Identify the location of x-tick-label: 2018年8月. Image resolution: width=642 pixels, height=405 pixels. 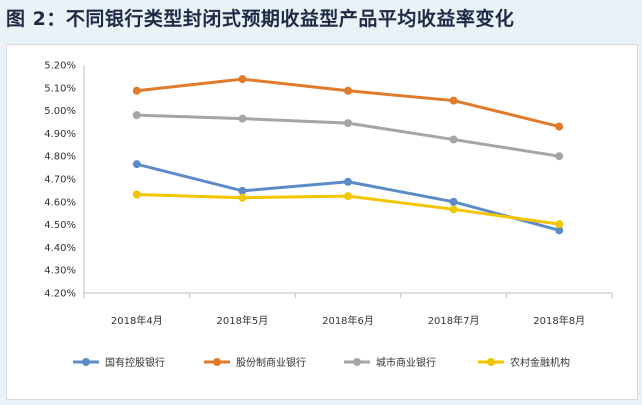
(559, 320).